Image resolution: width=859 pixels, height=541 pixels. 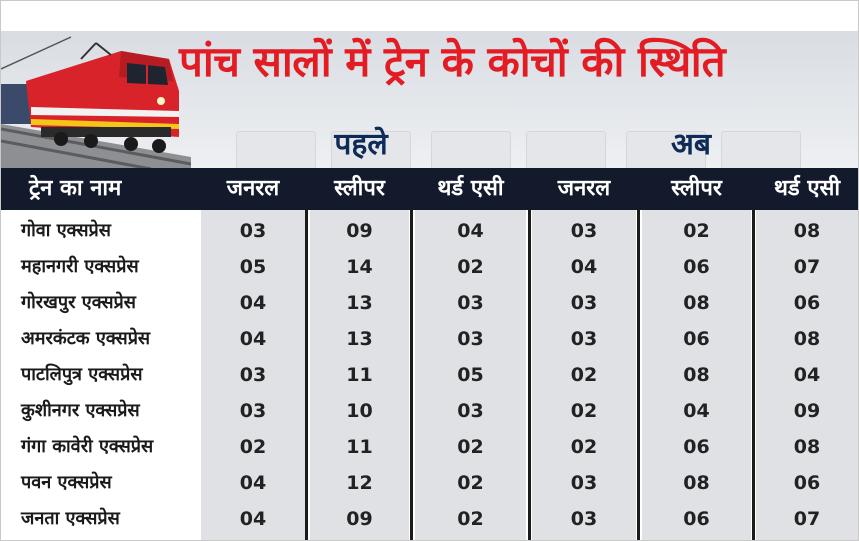 I want to click on cell-general-now: 04, so click(x=584, y=267).